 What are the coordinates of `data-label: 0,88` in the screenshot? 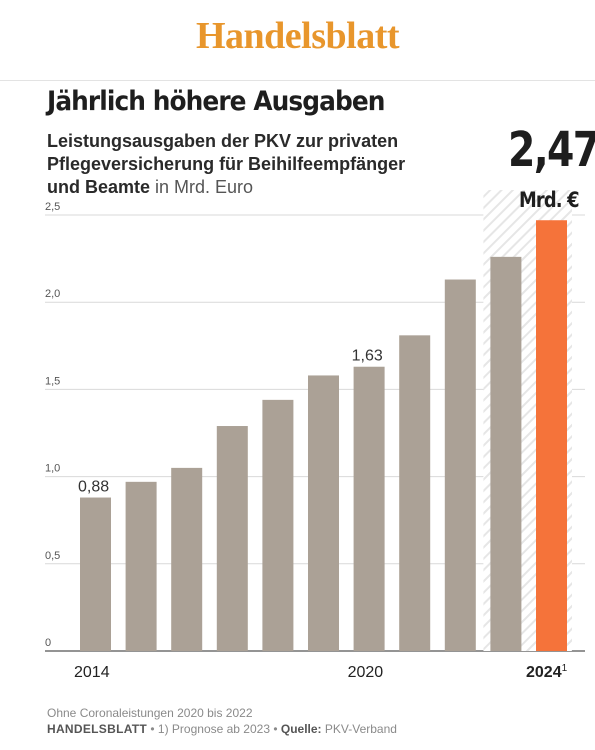 It's located at (93, 487).